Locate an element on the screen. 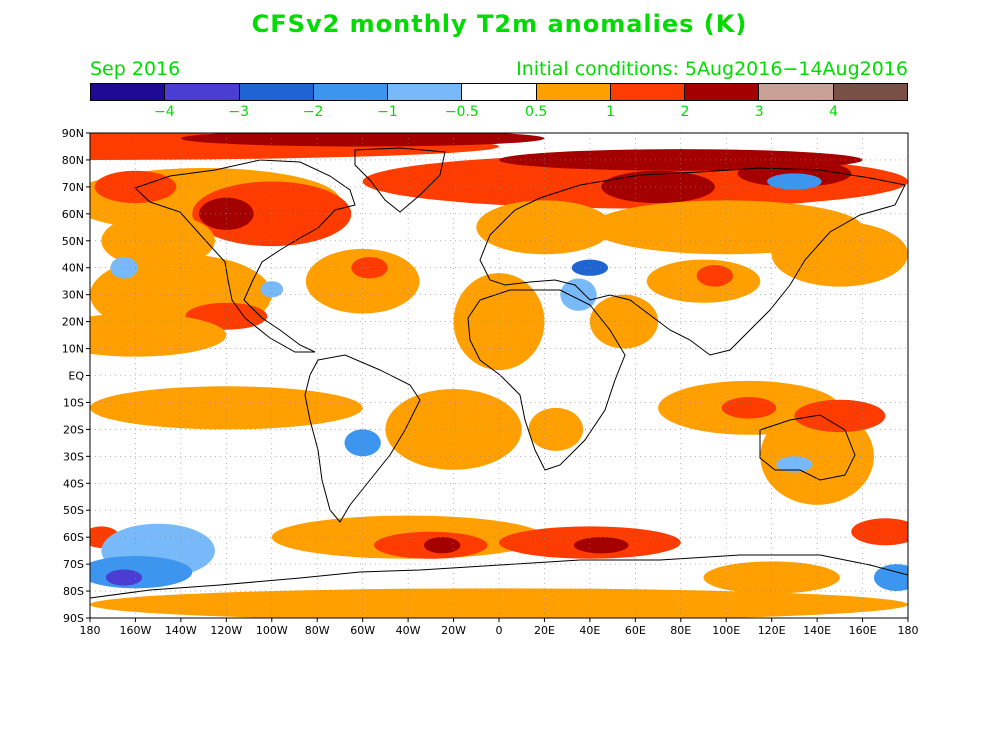  longitude-label: 40E is located at coordinates (589, 630).